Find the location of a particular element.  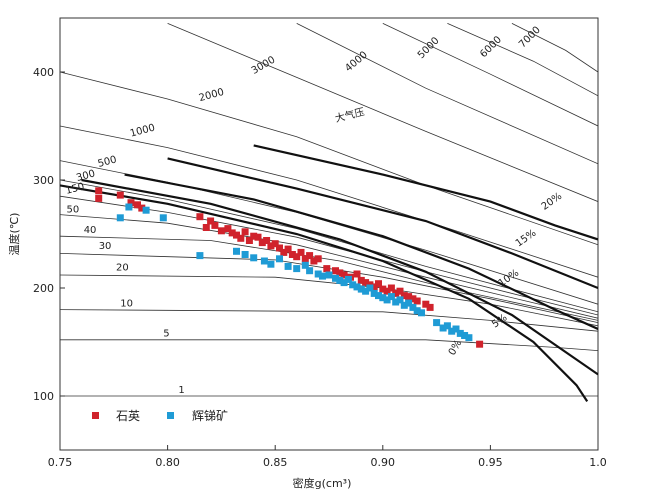

y-tick-label: 200 is located at coordinates (43, 288).